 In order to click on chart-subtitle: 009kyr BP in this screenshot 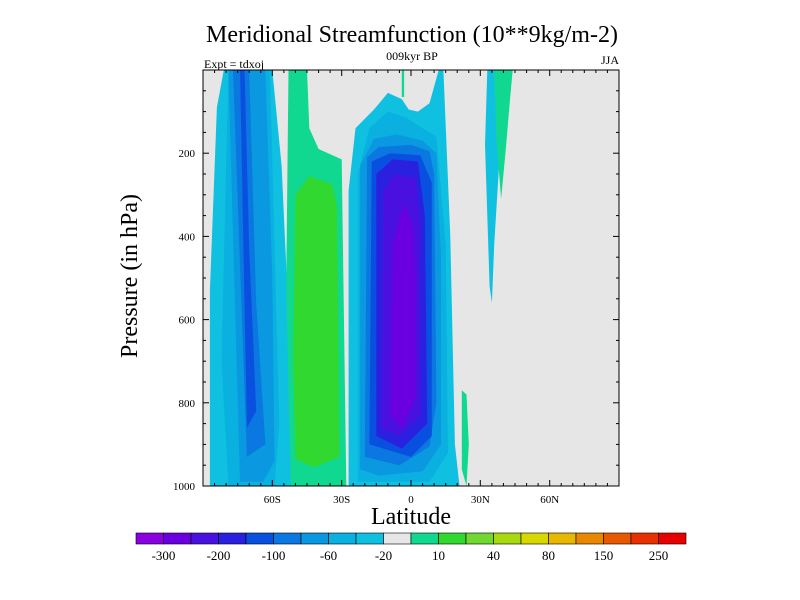, I will do `click(412, 56)`.